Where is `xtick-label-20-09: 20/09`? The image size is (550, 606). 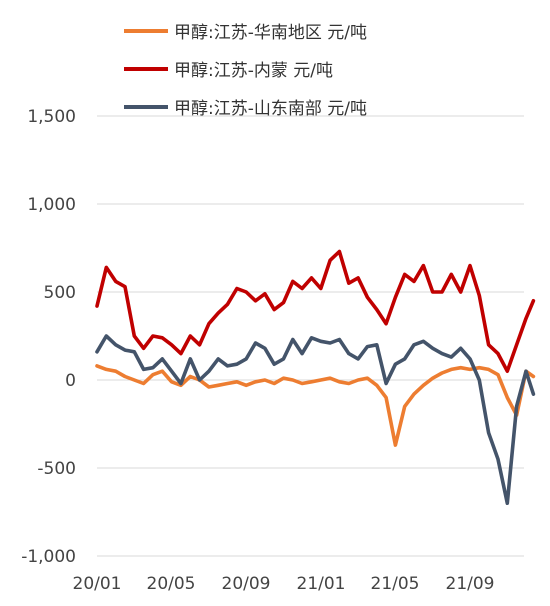
xtick-label-20-09: 20/09 is located at coordinates (246, 584).